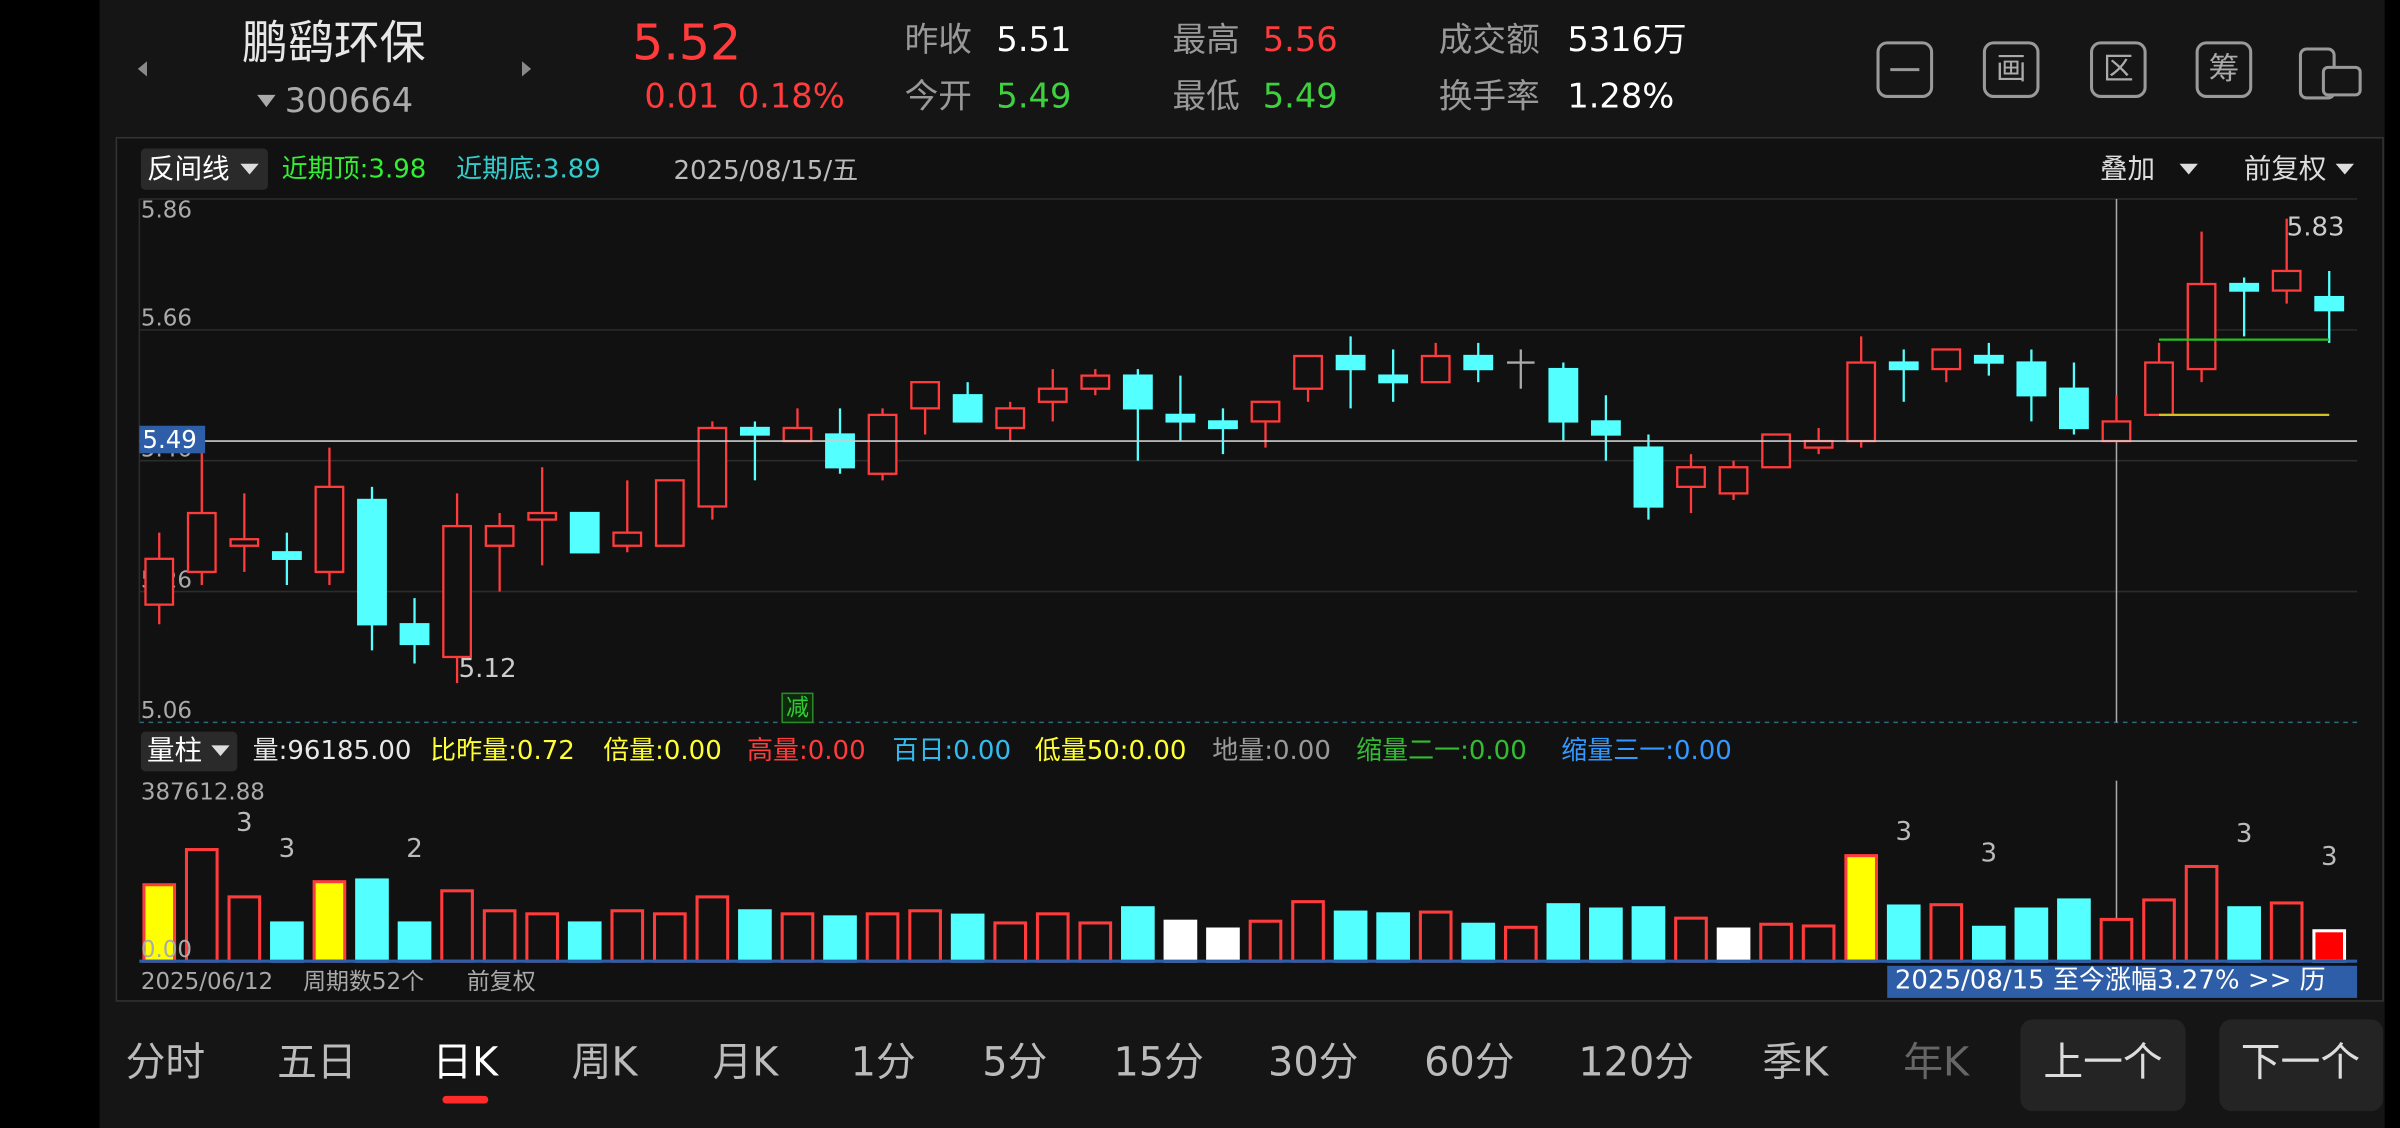 The image size is (2400, 1128). I want to click on period-tab: 15分, so click(1158, 1063).